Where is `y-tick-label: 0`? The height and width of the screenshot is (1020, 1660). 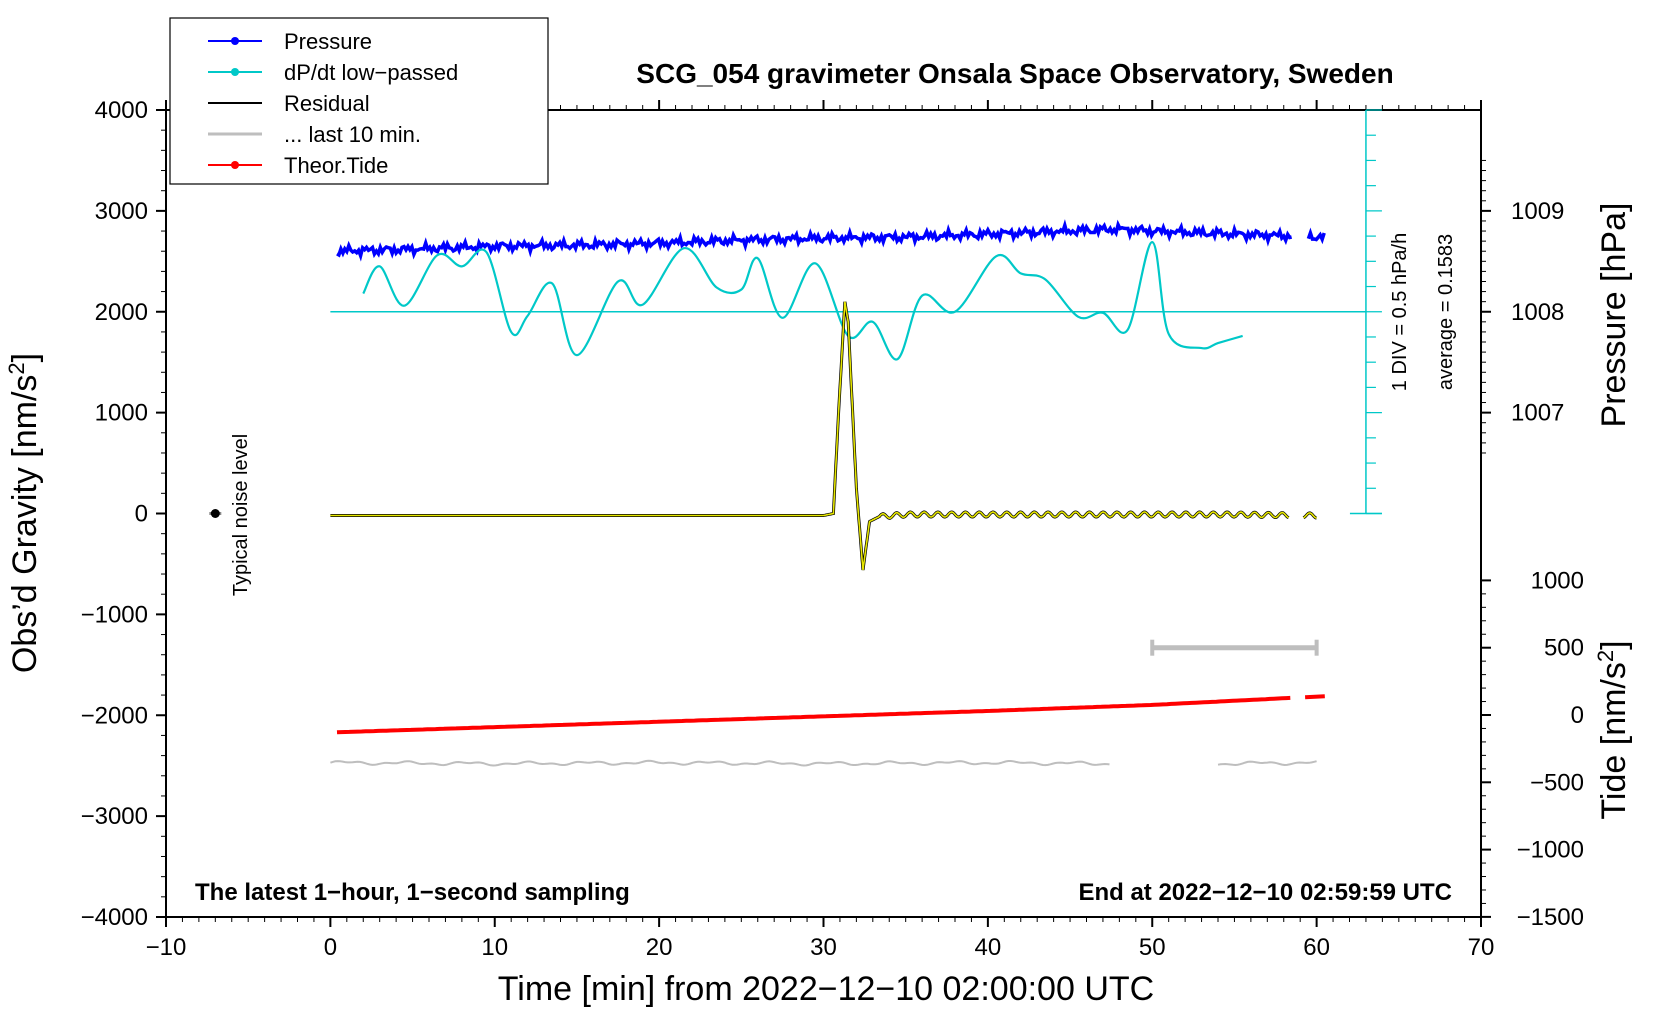 y-tick-label: 0 is located at coordinates (141, 514).